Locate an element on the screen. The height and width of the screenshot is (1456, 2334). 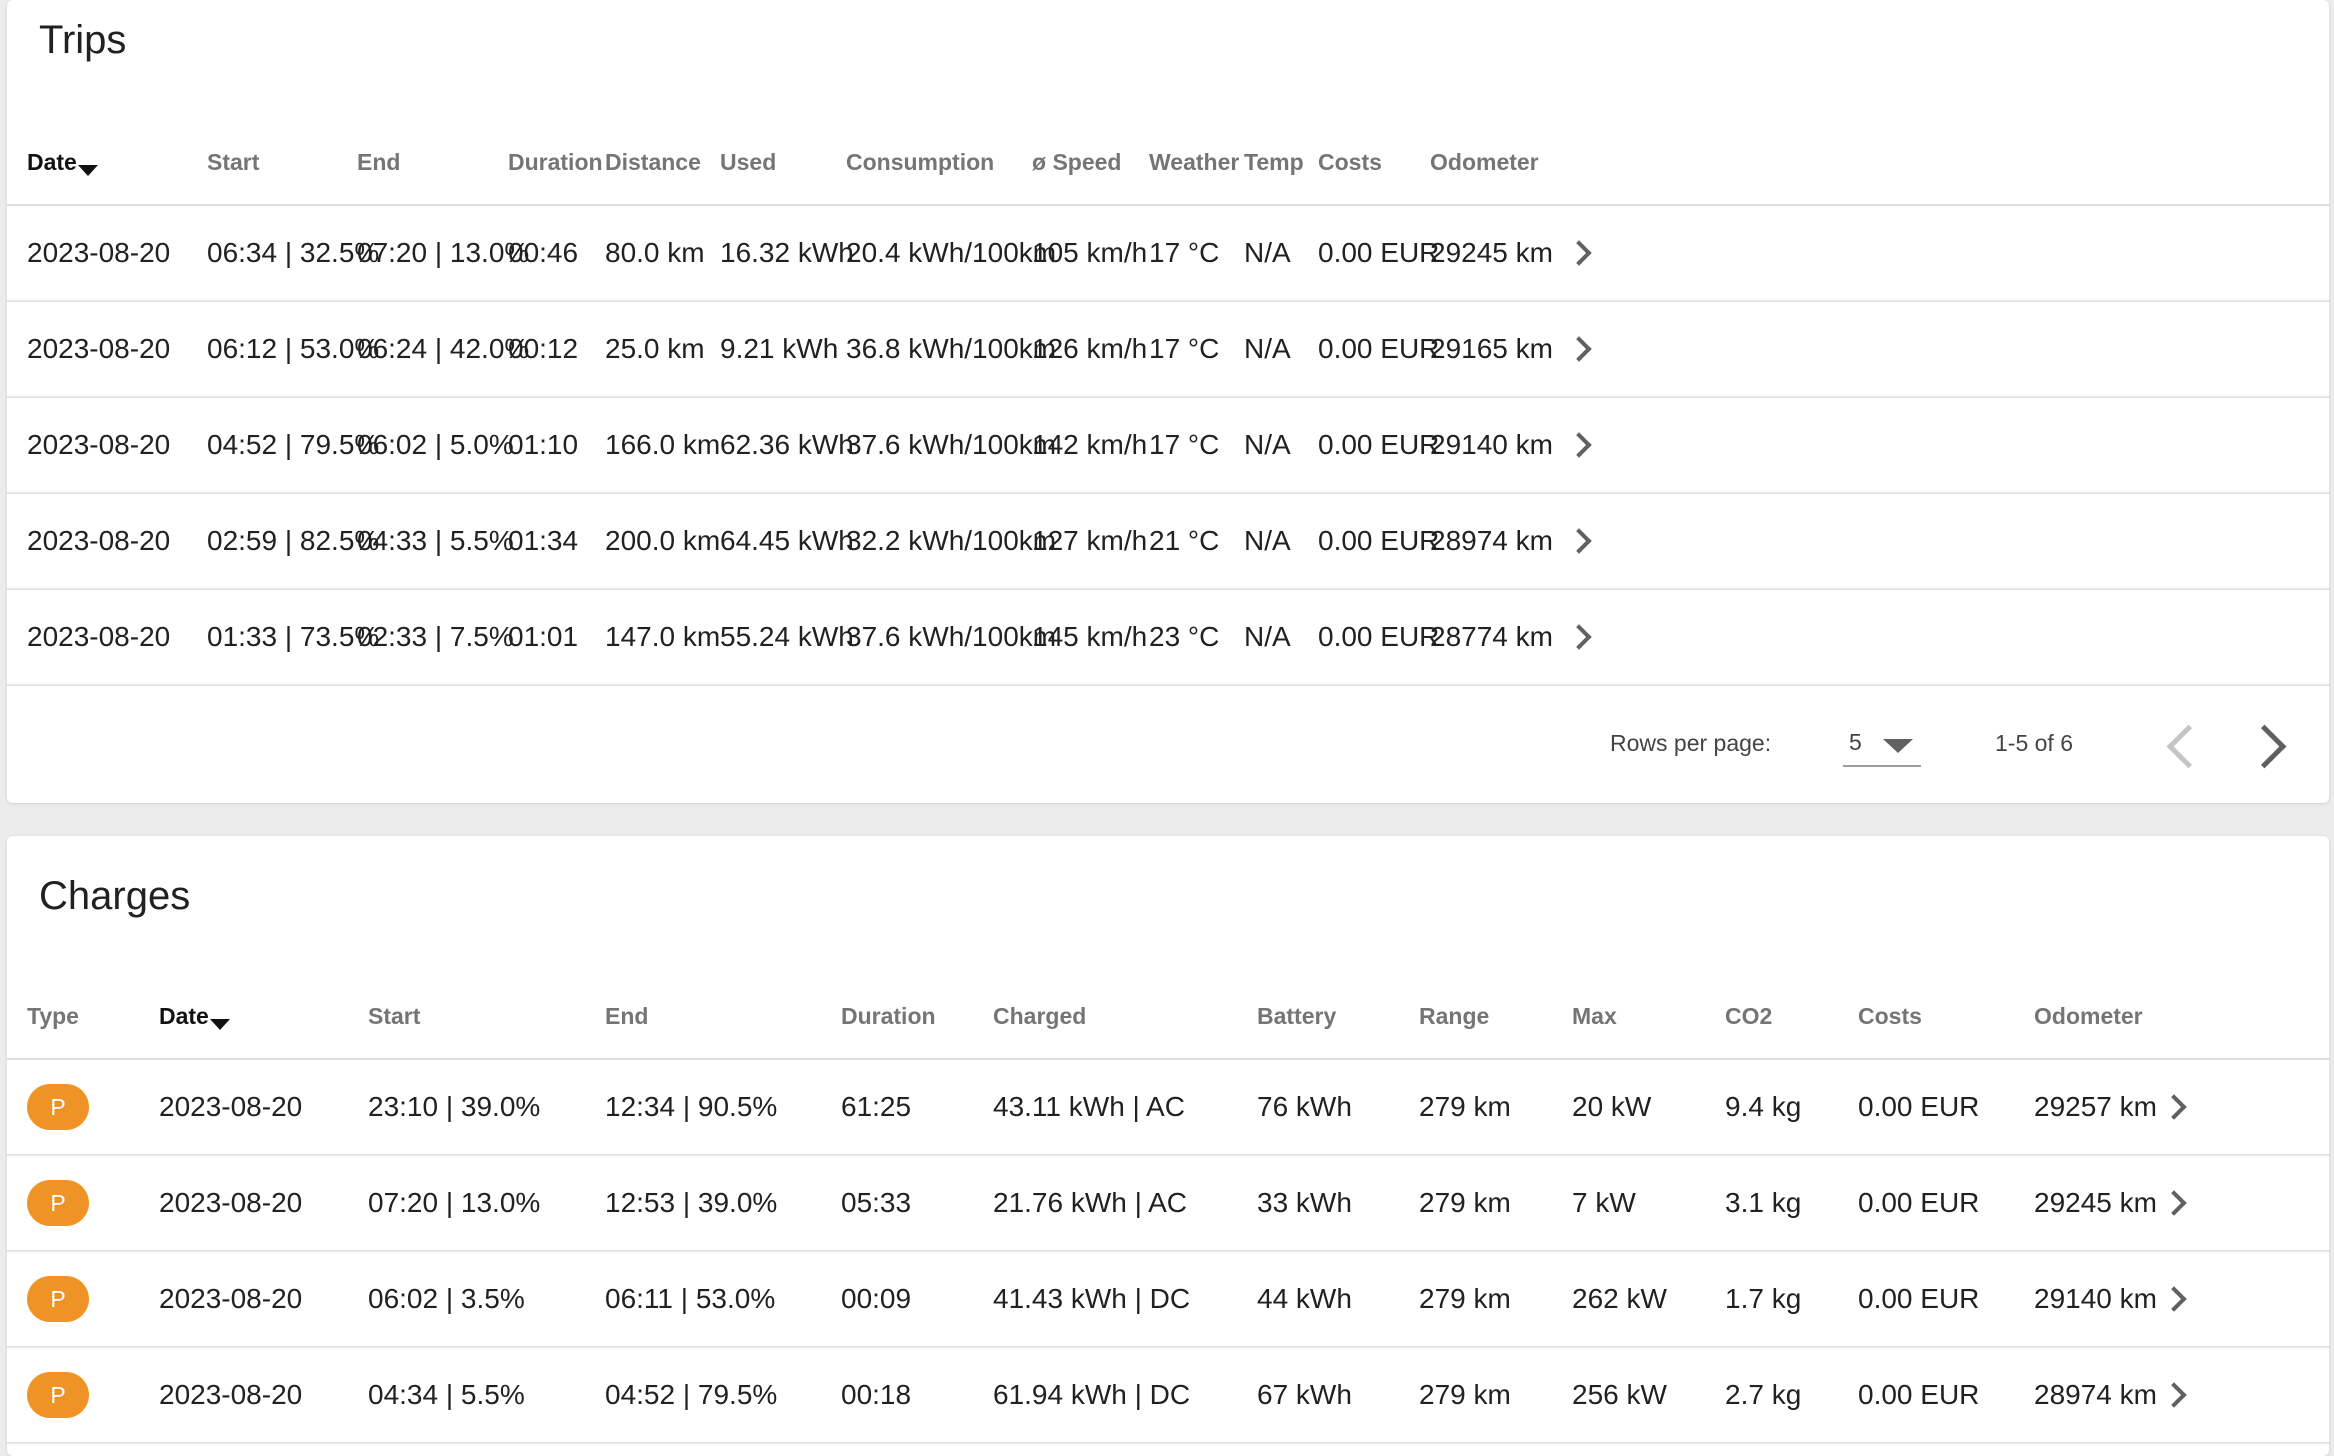
column-label: Start is located at coordinates (233, 161).